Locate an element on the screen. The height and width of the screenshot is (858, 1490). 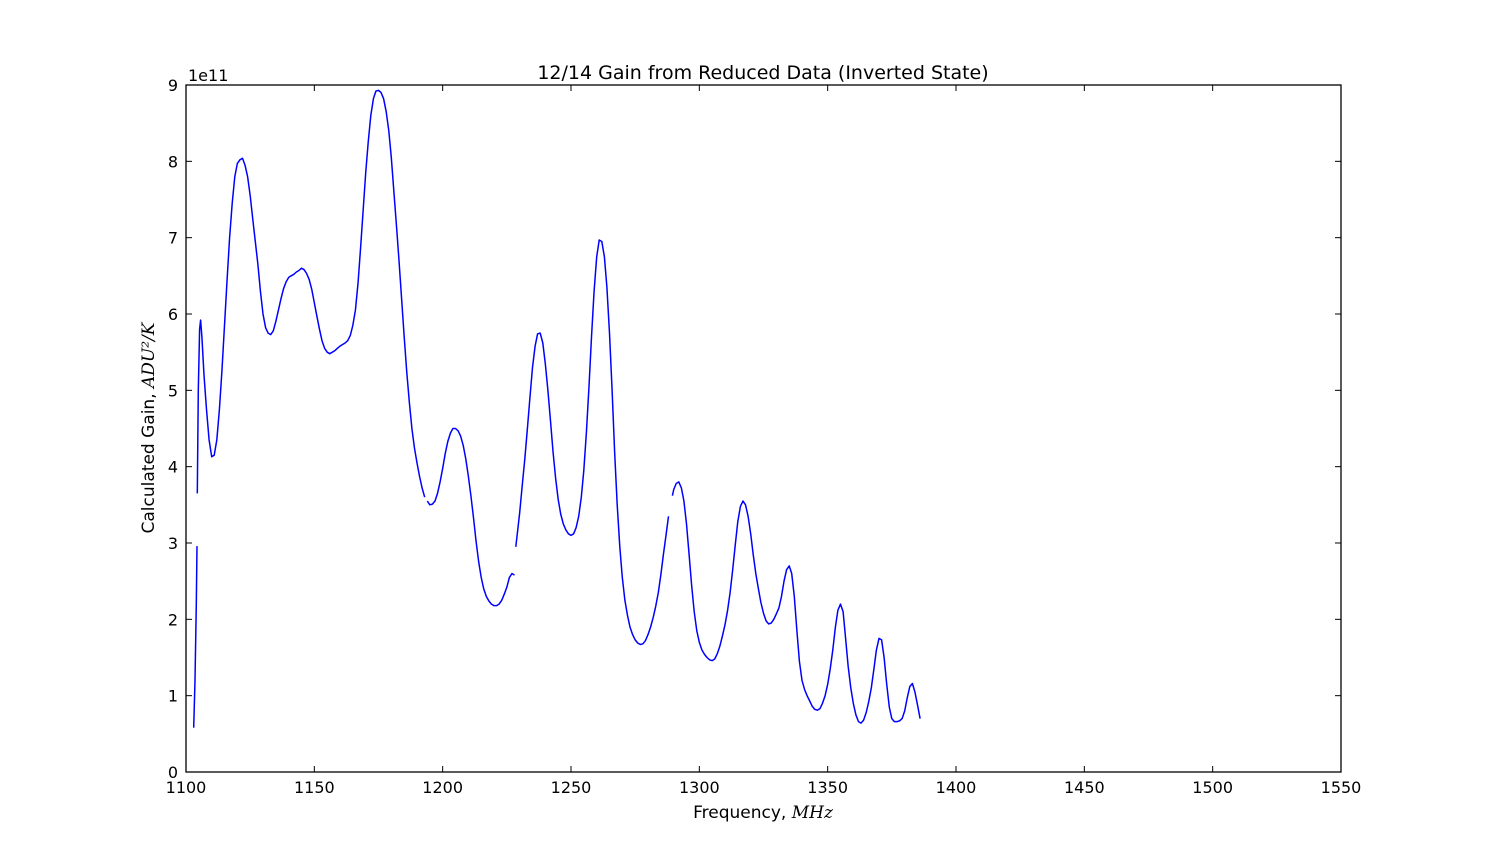
y-tick-label: 3 is located at coordinates (173, 543).